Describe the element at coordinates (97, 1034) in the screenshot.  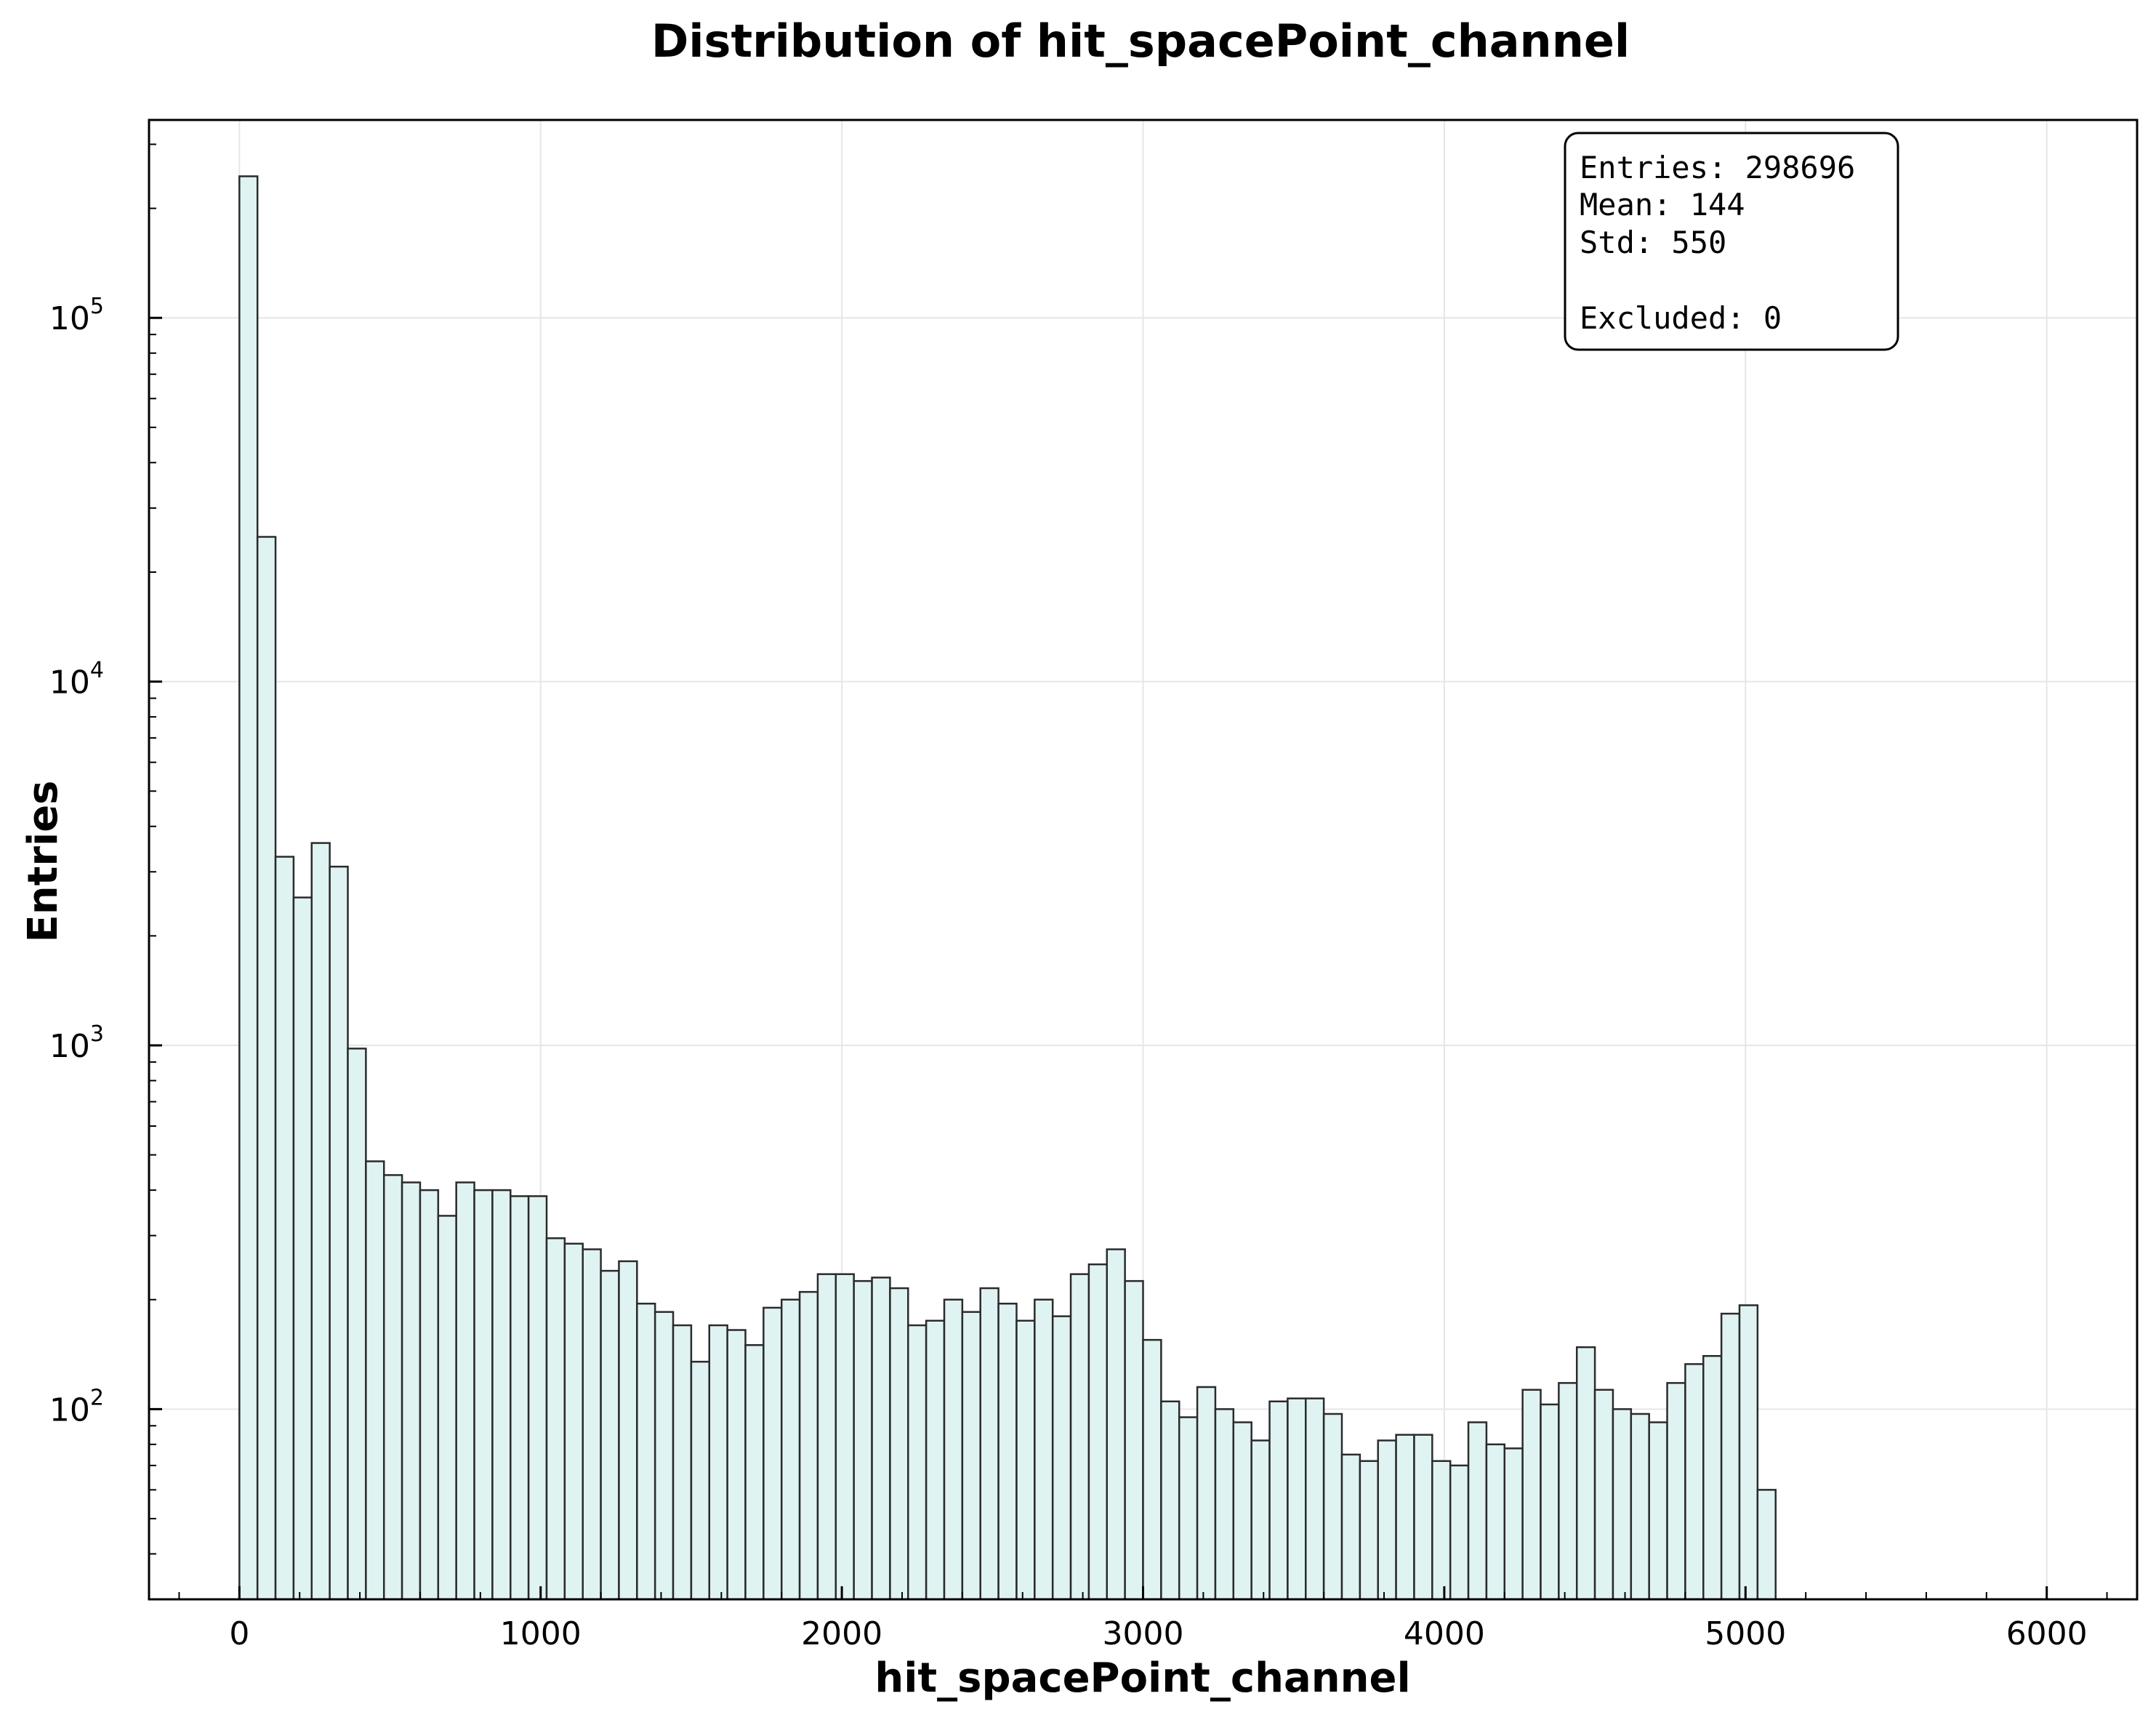
I see `y-tick-exponent: 3` at that location.